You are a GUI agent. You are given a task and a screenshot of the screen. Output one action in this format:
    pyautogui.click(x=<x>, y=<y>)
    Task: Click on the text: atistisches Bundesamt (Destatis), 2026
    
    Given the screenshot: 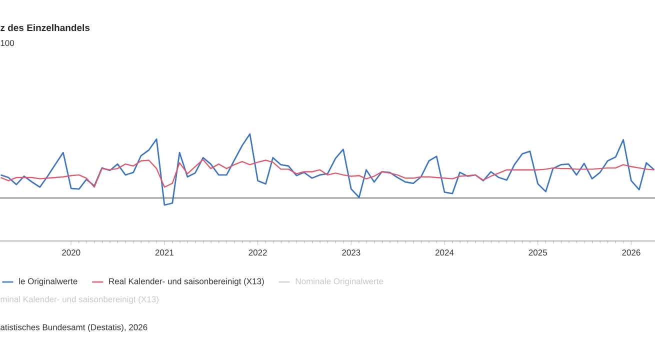 What is the action you would take?
    pyautogui.click(x=74, y=328)
    